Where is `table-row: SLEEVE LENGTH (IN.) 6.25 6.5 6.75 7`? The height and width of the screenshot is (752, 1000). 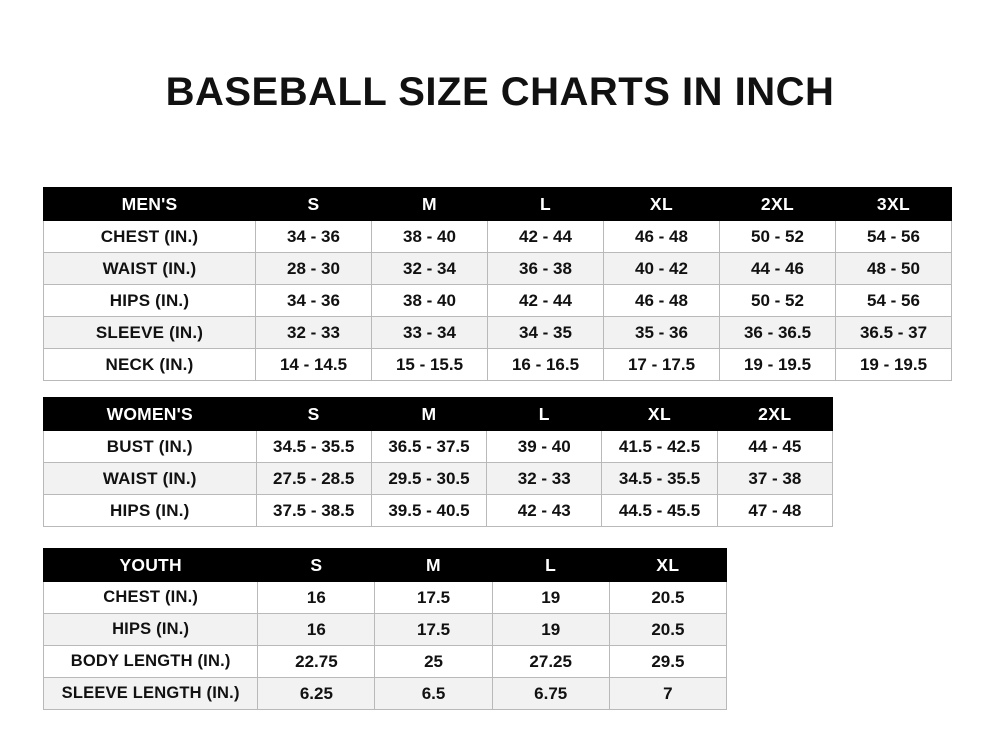
table-row: SLEEVE LENGTH (IN.) 6.25 6.5 6.75 7 is located at coordinates (385, 693).